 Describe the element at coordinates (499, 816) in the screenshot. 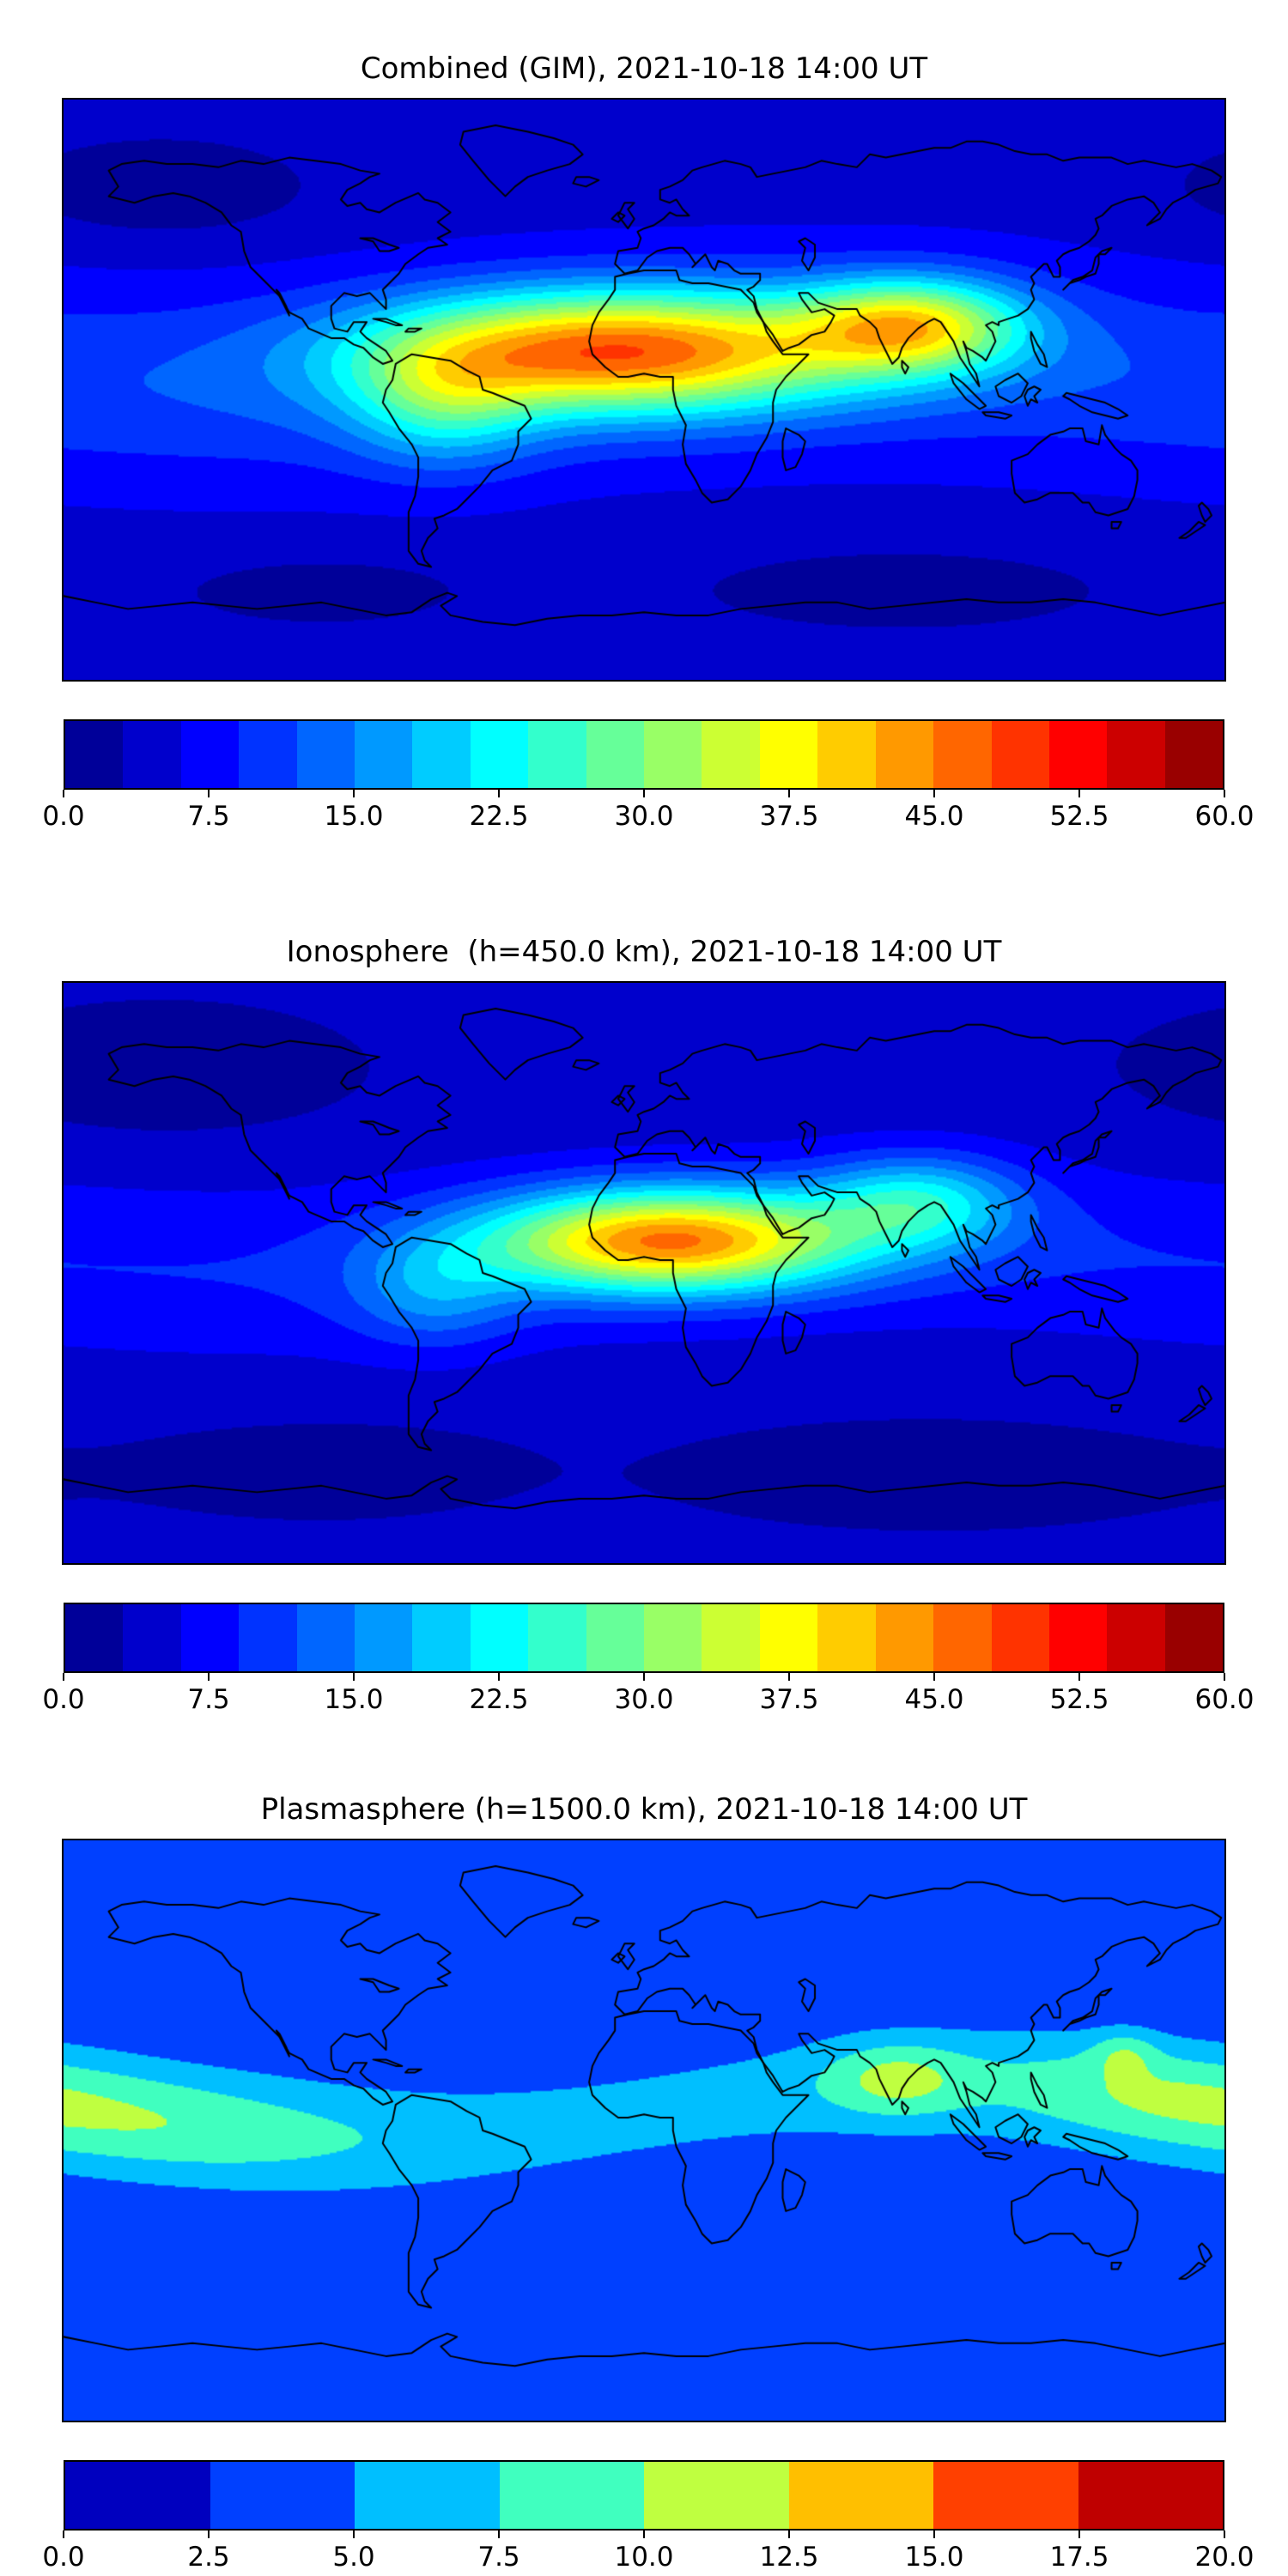

I see `colorbar-tick-label: 22.5` at that location.